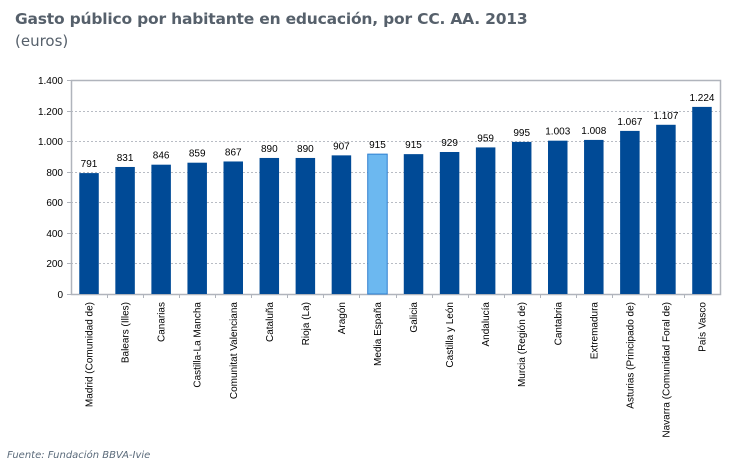 This screenshot has height=471, width=750. I want to click on y-tick-label: 600, so click(54, 203).